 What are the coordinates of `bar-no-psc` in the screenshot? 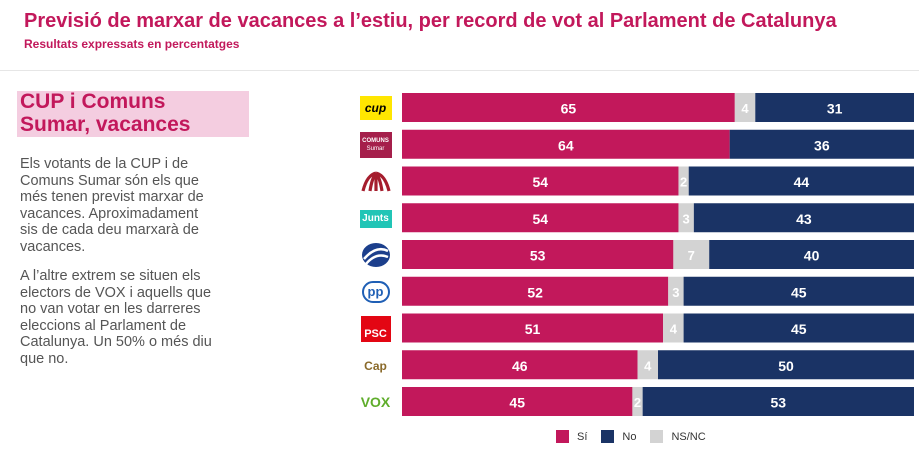 It's located at (798, 328).